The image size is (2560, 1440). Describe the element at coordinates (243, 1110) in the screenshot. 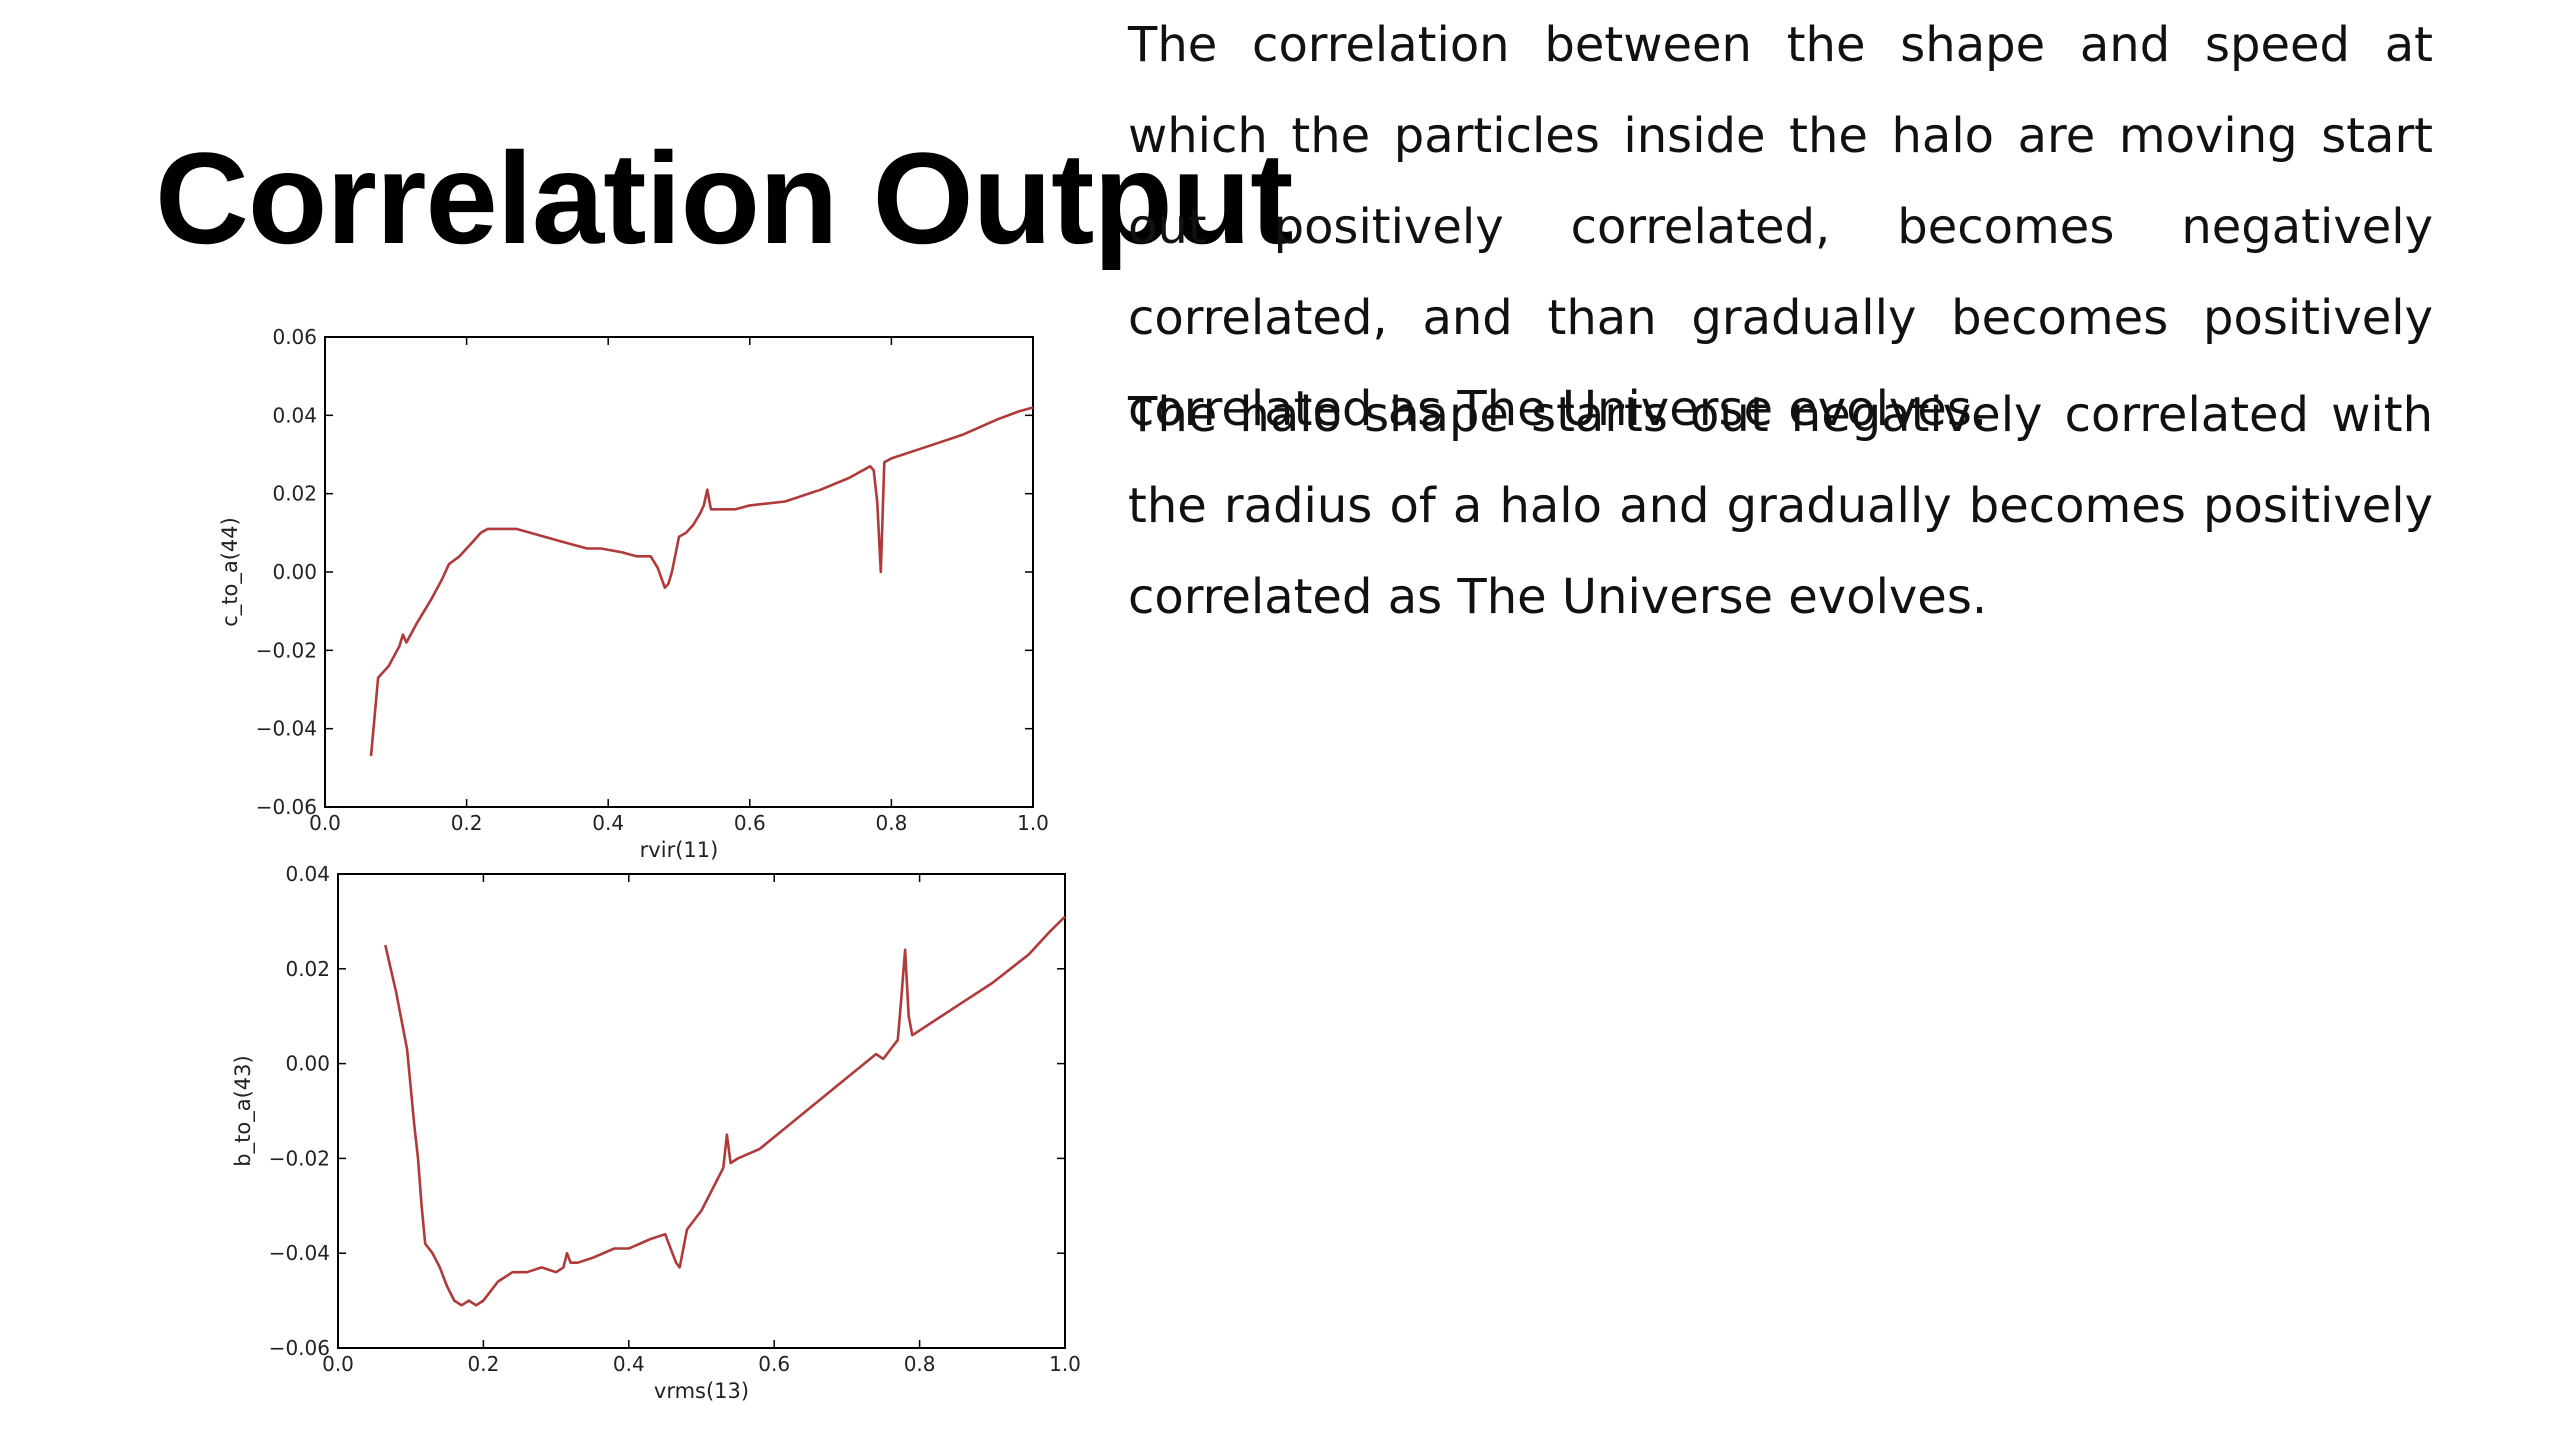

I see `y-axis-label: b_to_a(43)` at that location.